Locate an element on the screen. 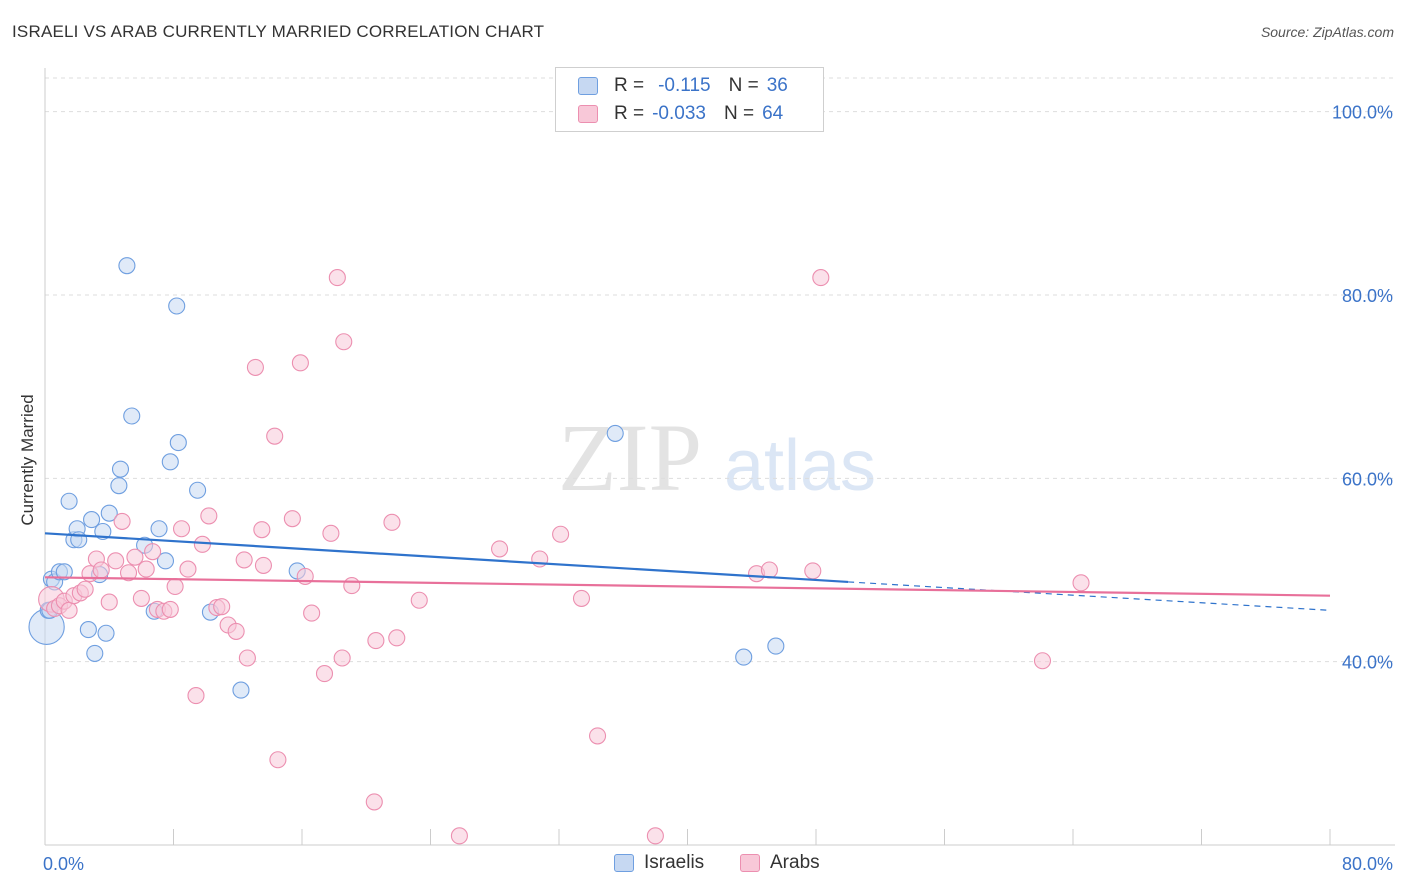 This screenshot has width=1406, height=892. y-tick-label: 80.0% is located at coordinates (1367, 296).